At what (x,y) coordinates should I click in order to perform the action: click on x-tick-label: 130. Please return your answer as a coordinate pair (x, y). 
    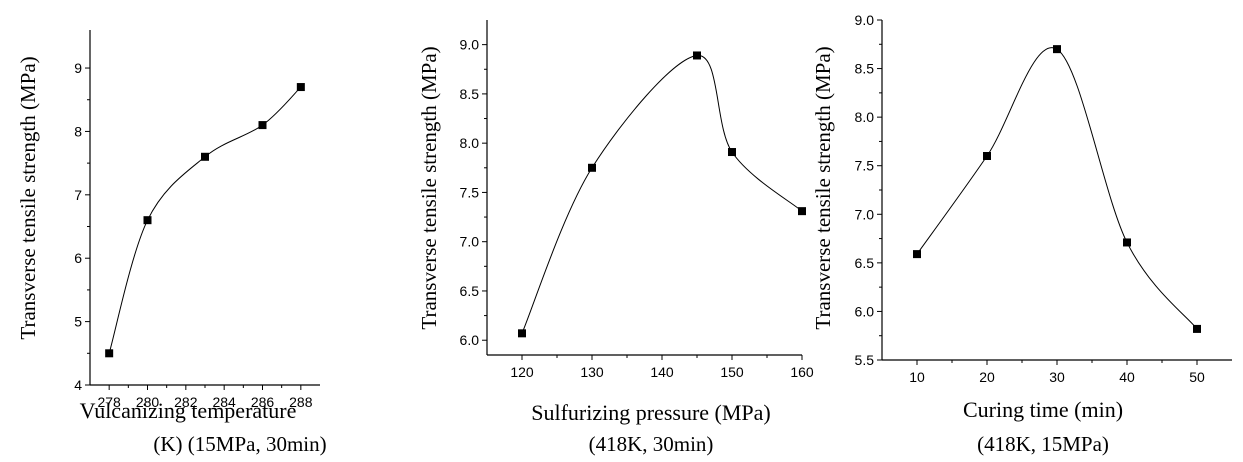
    Looking at the image, I should click on (592, 372).